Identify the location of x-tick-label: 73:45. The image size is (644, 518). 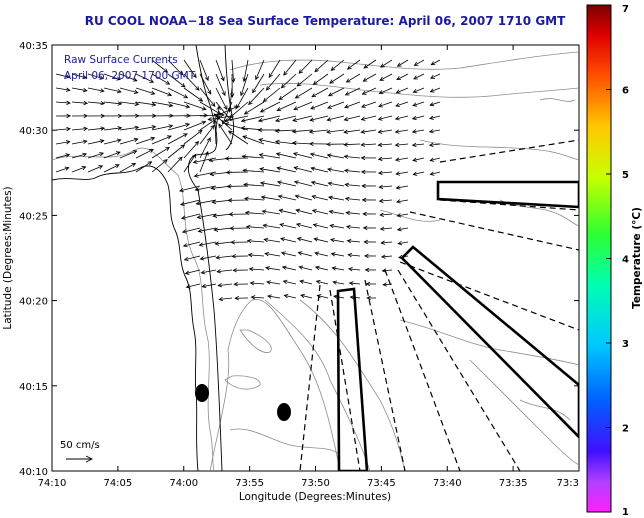
(381, 483).